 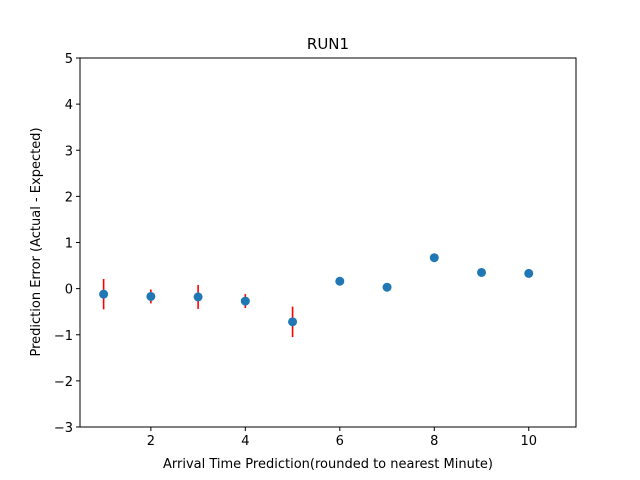 What do you see at coordinates (328, 44) in the screenshot?
I see `chart-title: RUN1` at bounding box center [328, 44].